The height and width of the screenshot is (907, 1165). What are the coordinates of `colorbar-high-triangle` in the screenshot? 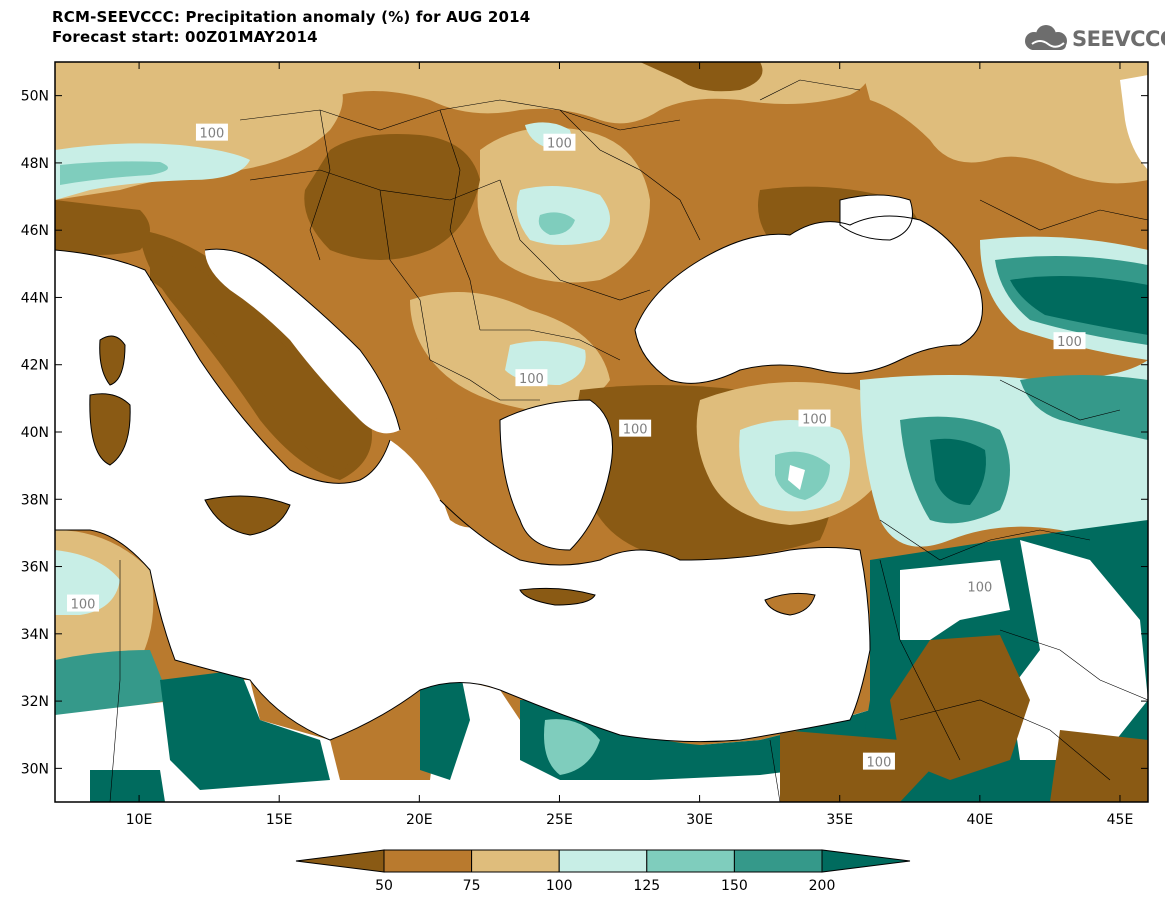 It's located at (866, 861).